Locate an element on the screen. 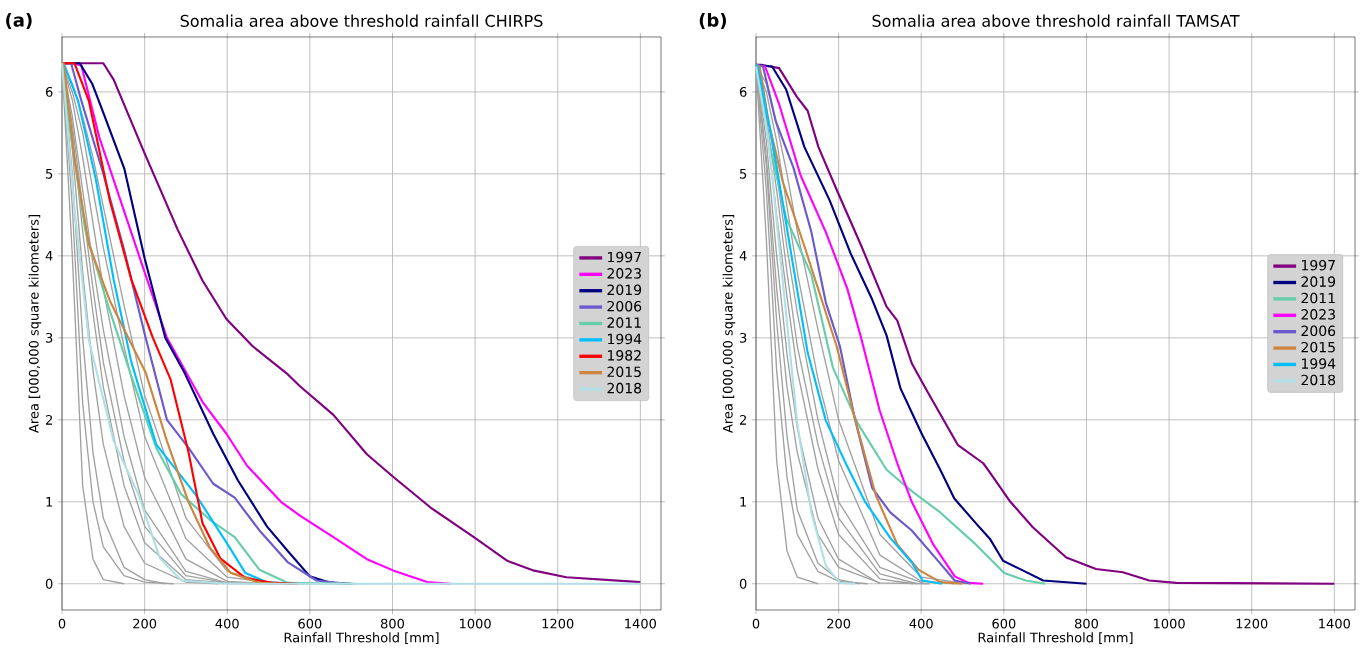  chart-title: Somalia area above threshold rainfall CHIRPS is located at coordinates (361, 20).